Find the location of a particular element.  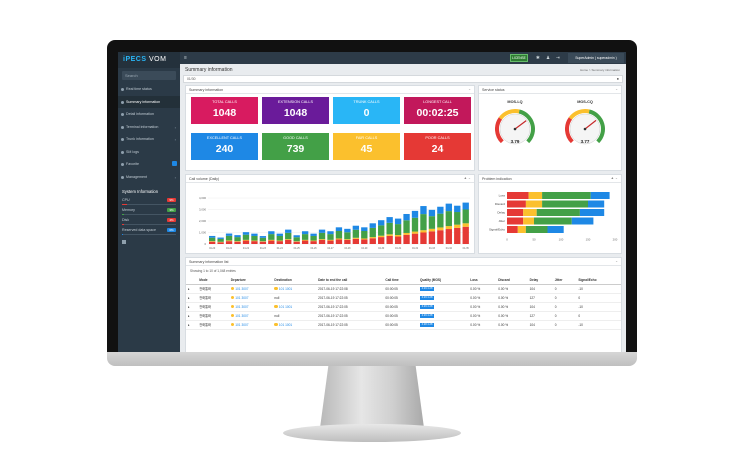

expand-row-icon: ▸ is located at coordinates (192, 298).